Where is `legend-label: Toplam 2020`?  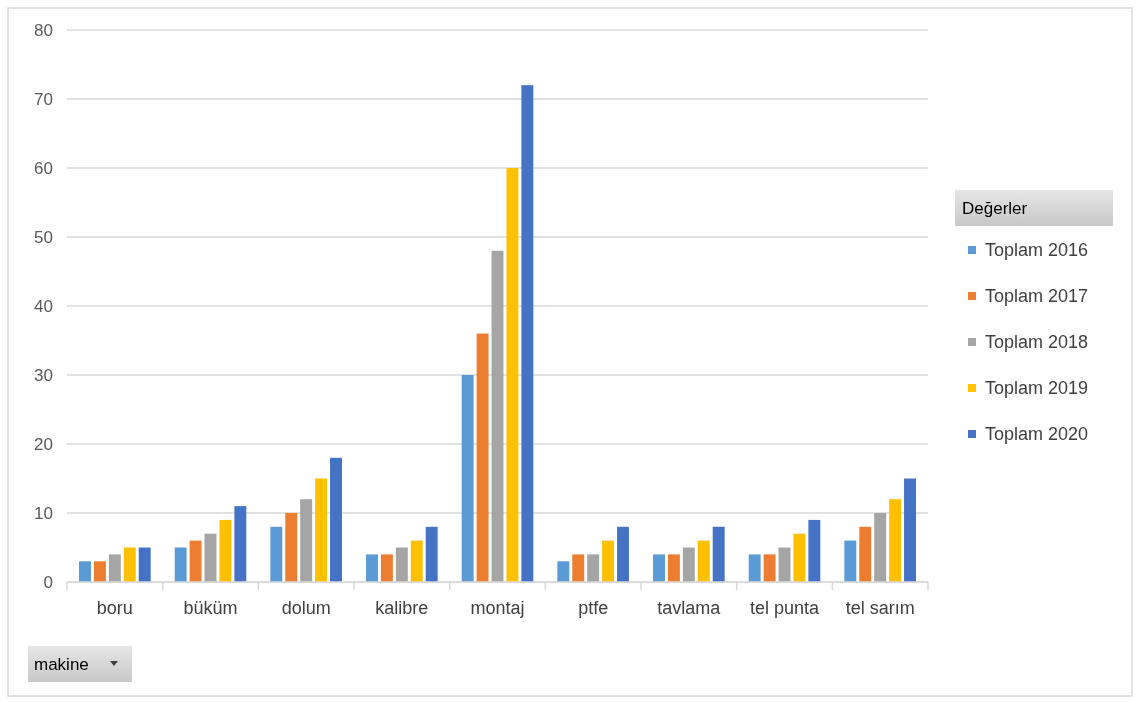 legend-label: Toplam 2020 is located at coordinates (1037, 434).